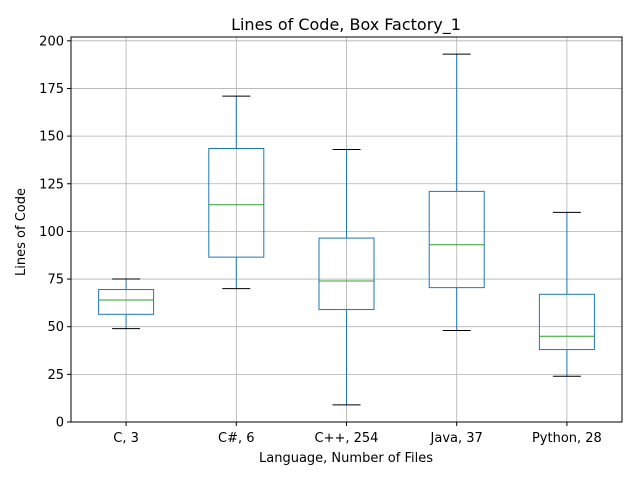 The image size is (640, 480). What do you see at coordinates (55, 327) in the screenshot?
I see `y-tick-label: 50` at bounding box center [55, 327].